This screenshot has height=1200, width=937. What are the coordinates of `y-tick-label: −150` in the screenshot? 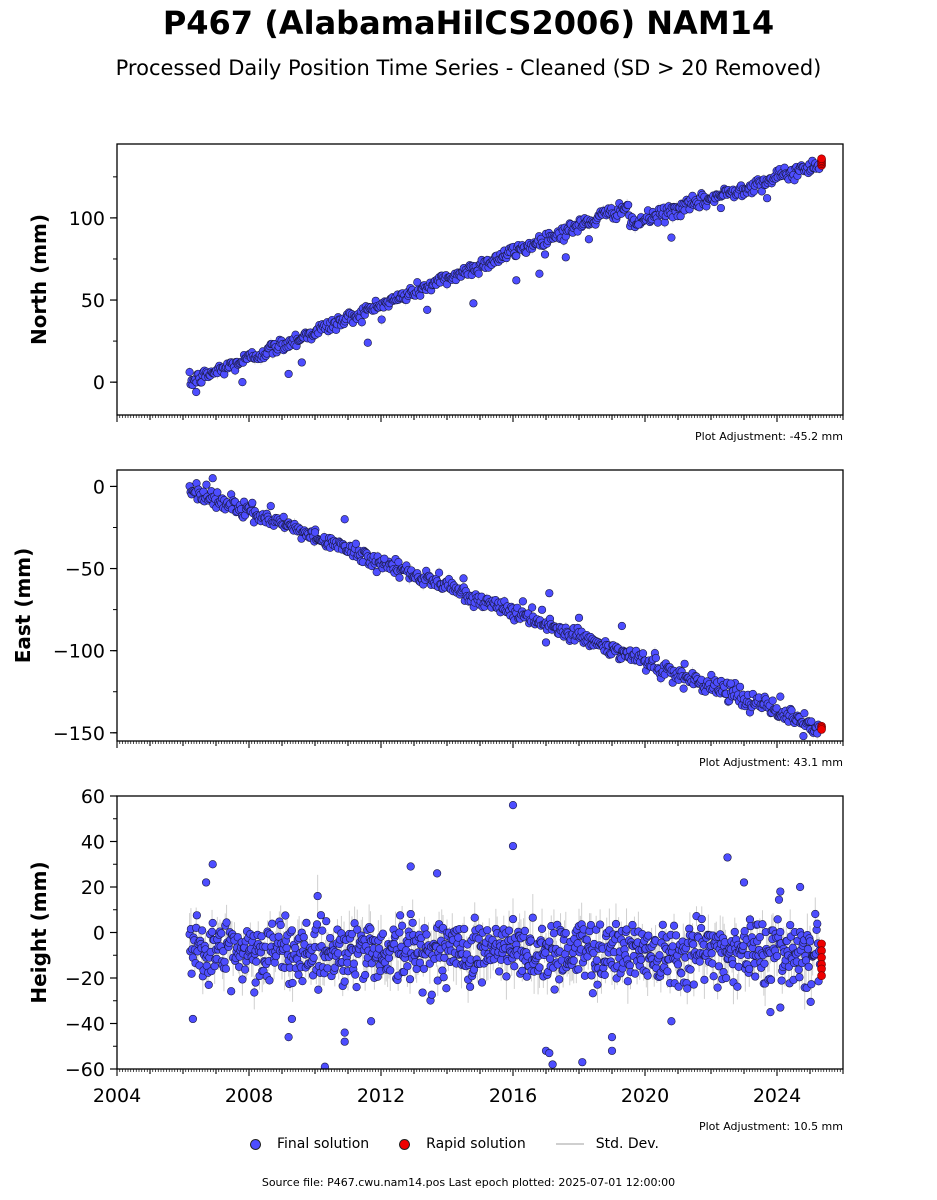 It's located at (79, 734).